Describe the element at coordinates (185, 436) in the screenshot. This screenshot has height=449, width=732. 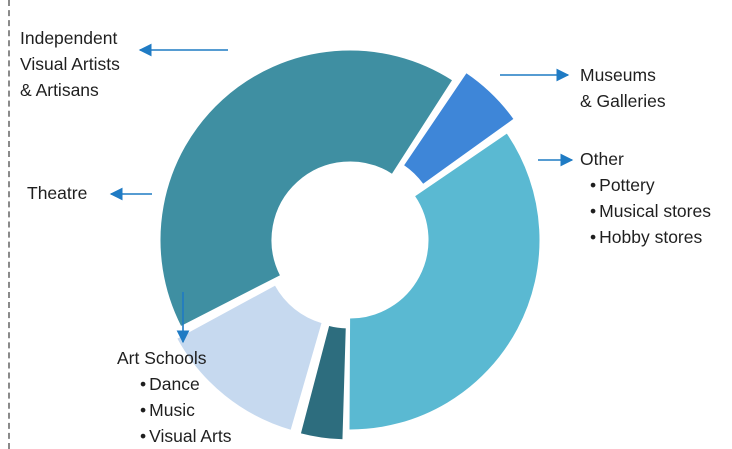
I see `sublabel-item: Visual Arts` at that location.